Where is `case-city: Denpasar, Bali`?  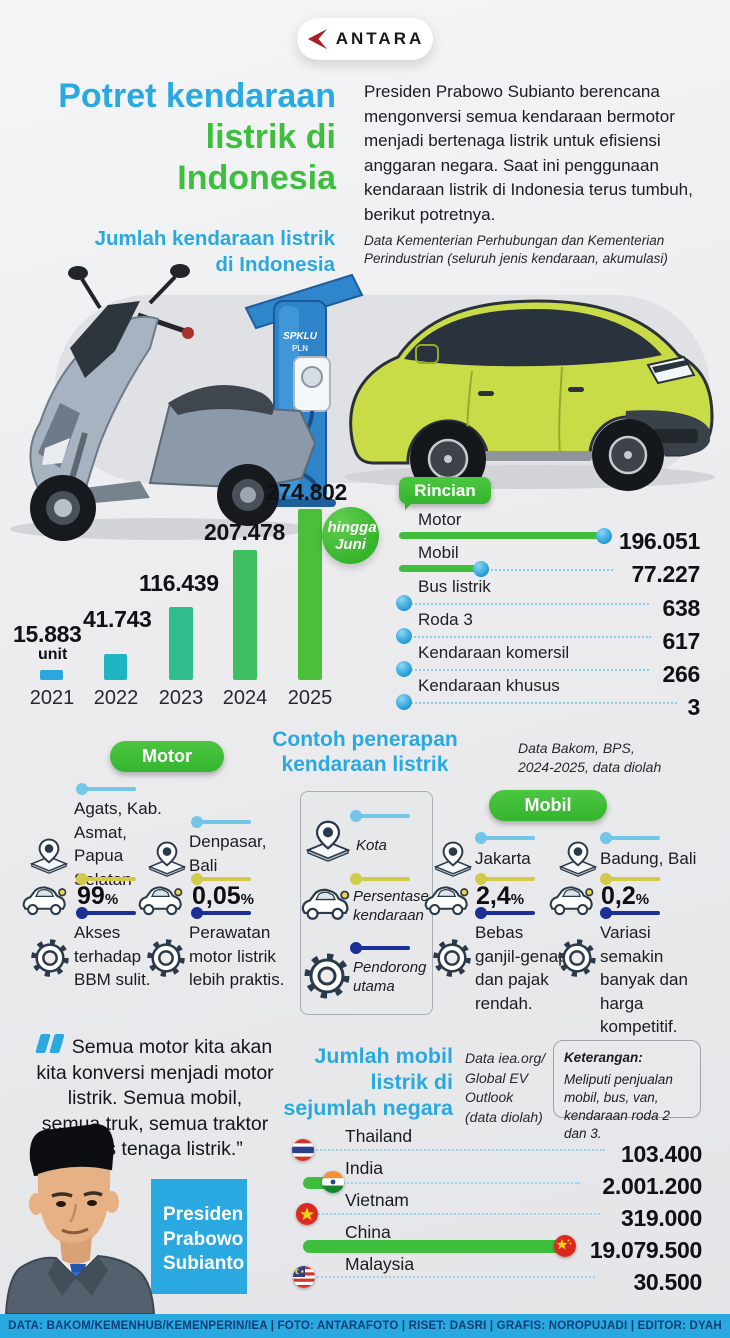
case-city: Denpasar, Bali is located at coordinates (228, 853).